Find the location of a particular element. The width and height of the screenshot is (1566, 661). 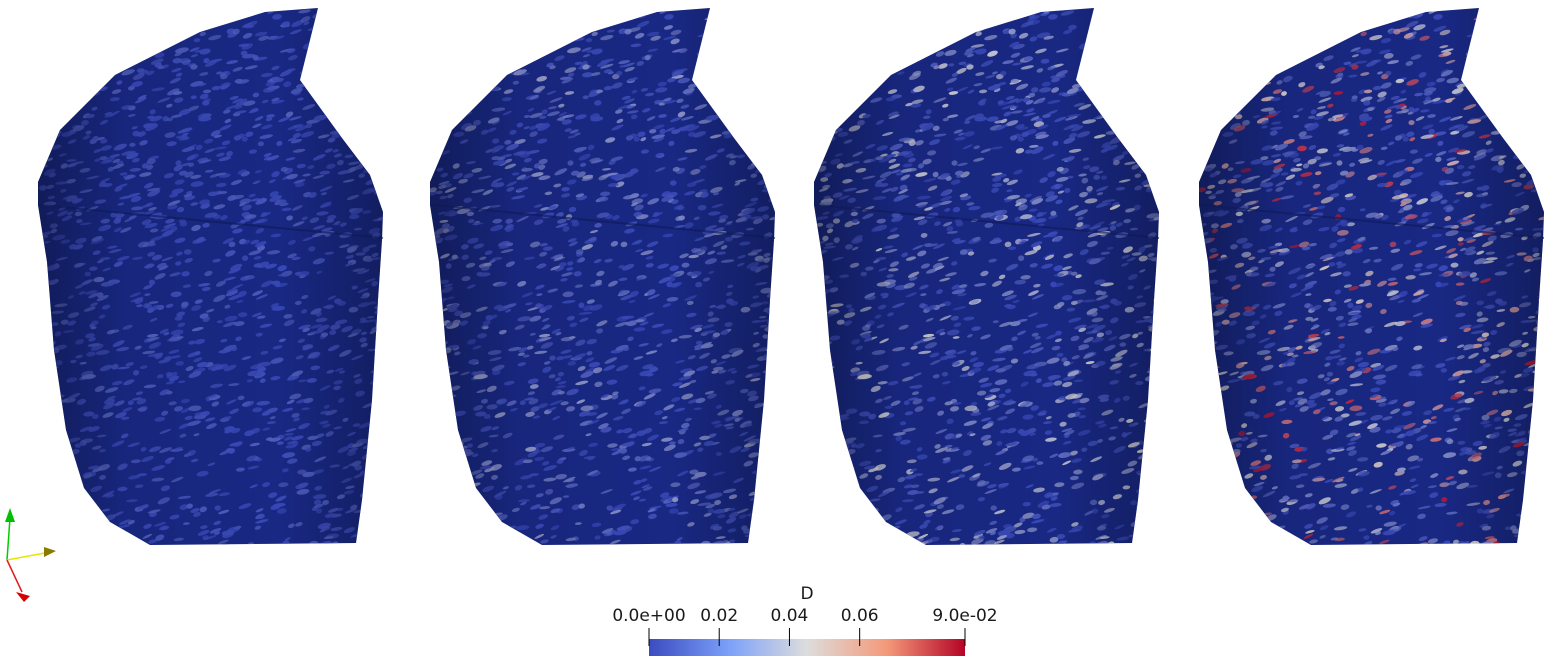

x-axis-line is located at coordinates (28, 556).